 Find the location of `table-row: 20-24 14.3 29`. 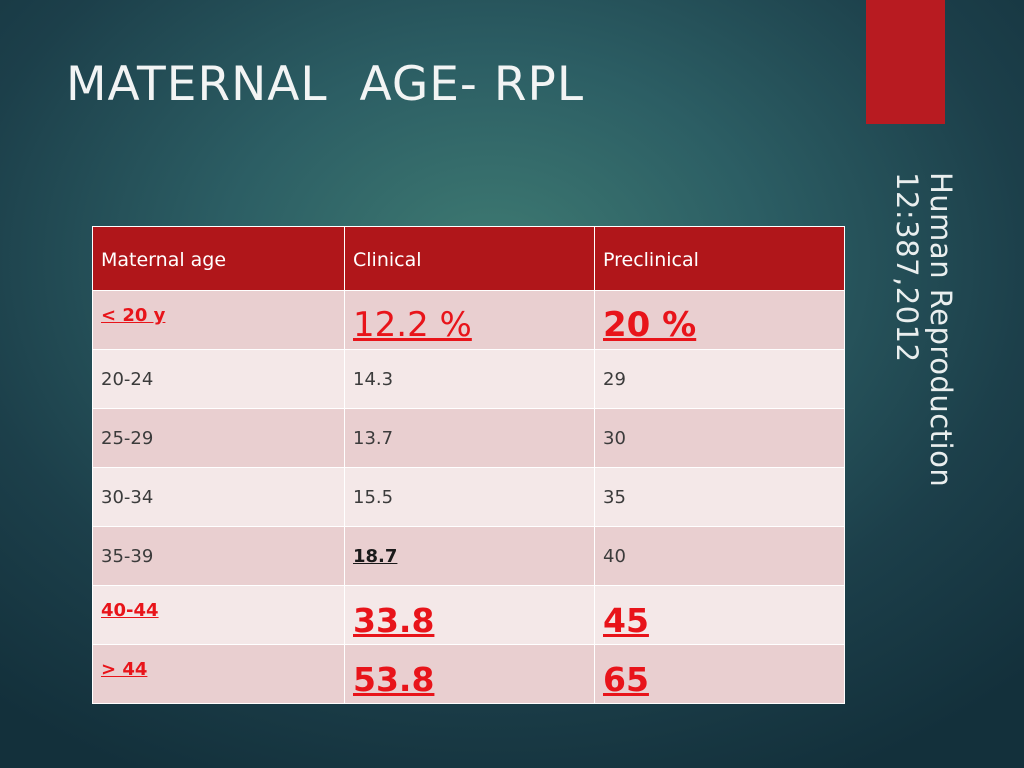

table-row: 20-24 14.3 29 is located at coordinates (468, 379).